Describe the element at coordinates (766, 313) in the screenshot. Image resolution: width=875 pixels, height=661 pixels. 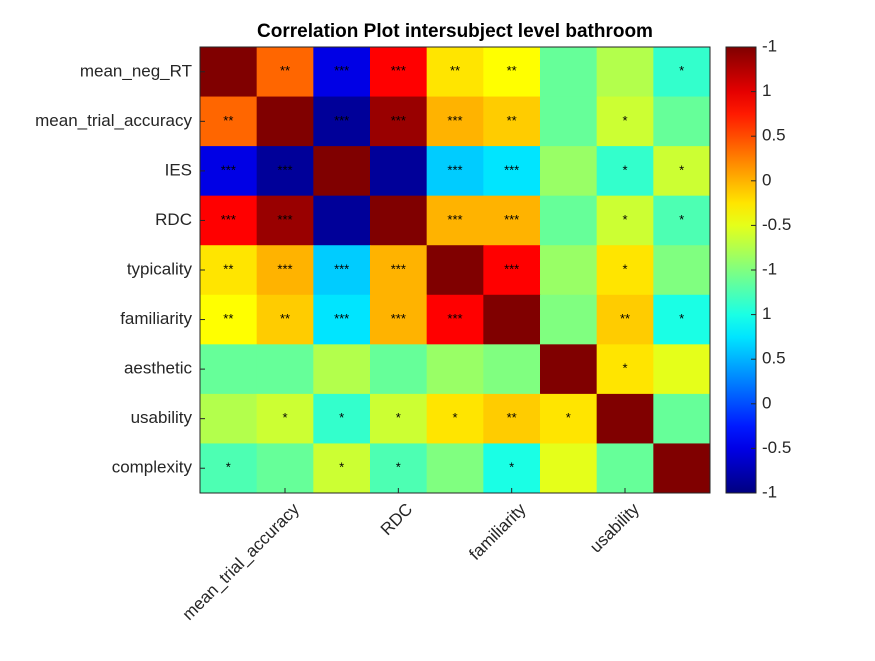
I see `colorbar-tick-label: 1` at that location.